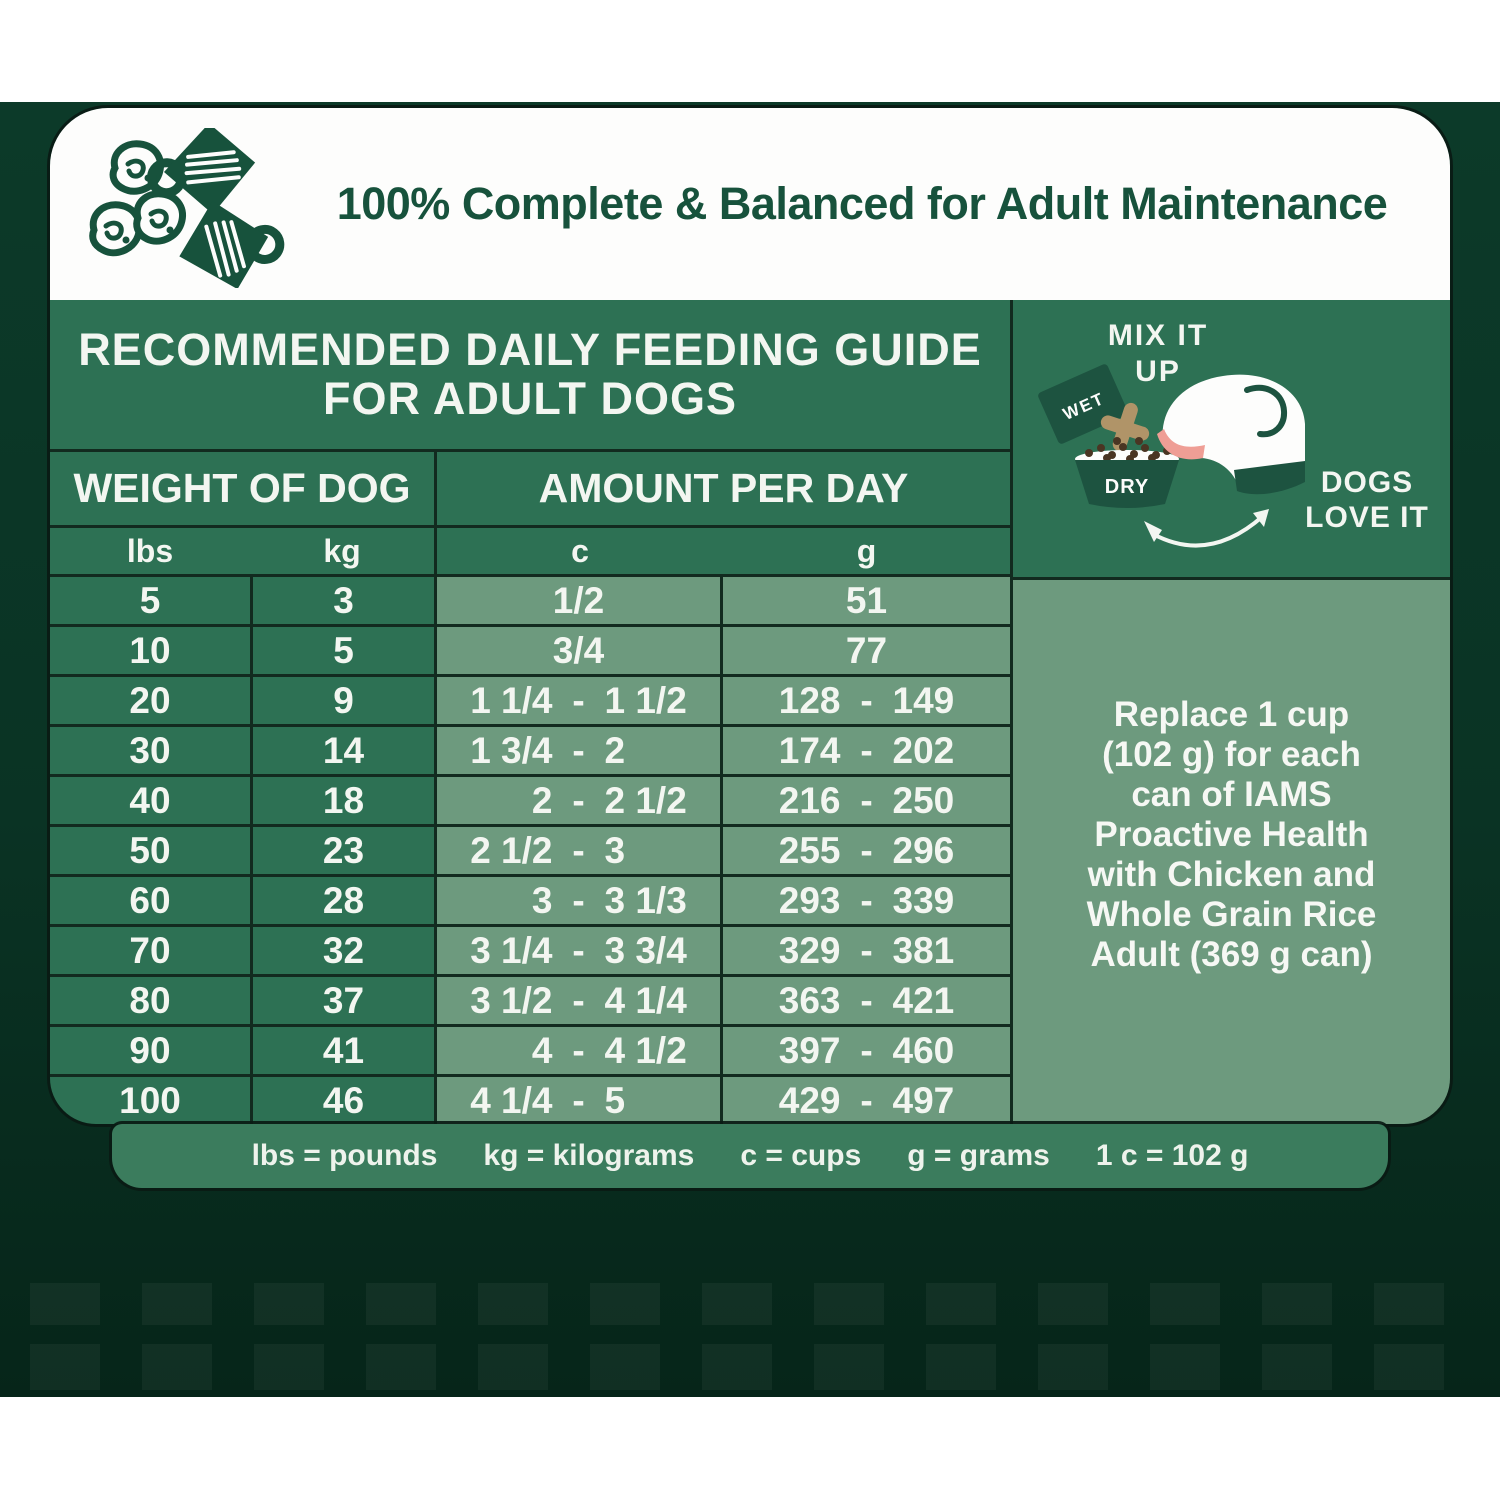 The image size is (1500, 1500). Describe the element at coordinates (530, 350) in the screenshot. I see `table-title-line1: RECOMMENDED DAILY FEEDING GUIDE` at that location.